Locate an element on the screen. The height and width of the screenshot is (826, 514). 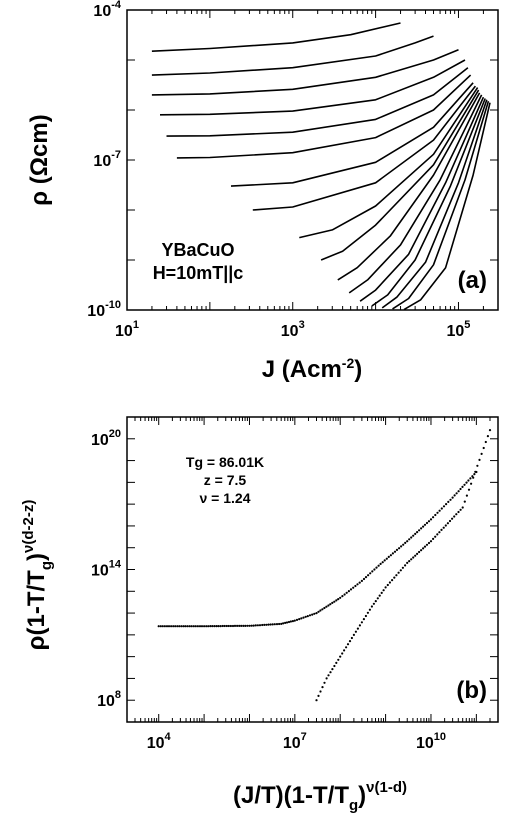
b-x-tick-label: 1010 is located at coordinates (431, 741).